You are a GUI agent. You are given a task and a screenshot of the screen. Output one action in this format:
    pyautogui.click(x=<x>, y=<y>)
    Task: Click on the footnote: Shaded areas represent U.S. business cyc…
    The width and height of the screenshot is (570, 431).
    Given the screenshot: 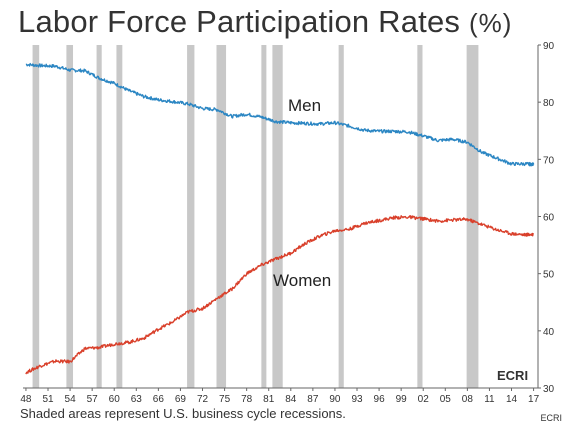 What is the action you would take?
    pyautogui.click(x=183, y=413)
    